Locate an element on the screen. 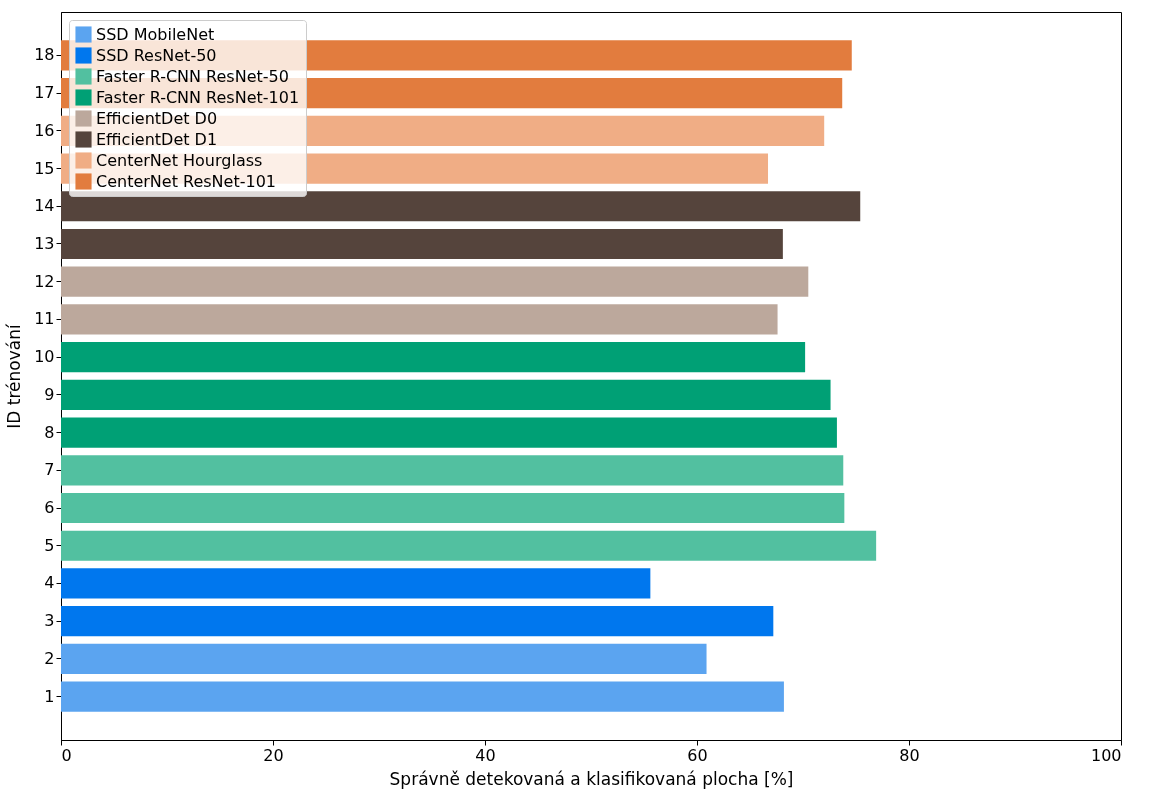 The image size is (1158, 811). y-tick-label: 3 is located at coordinates (49, 621).